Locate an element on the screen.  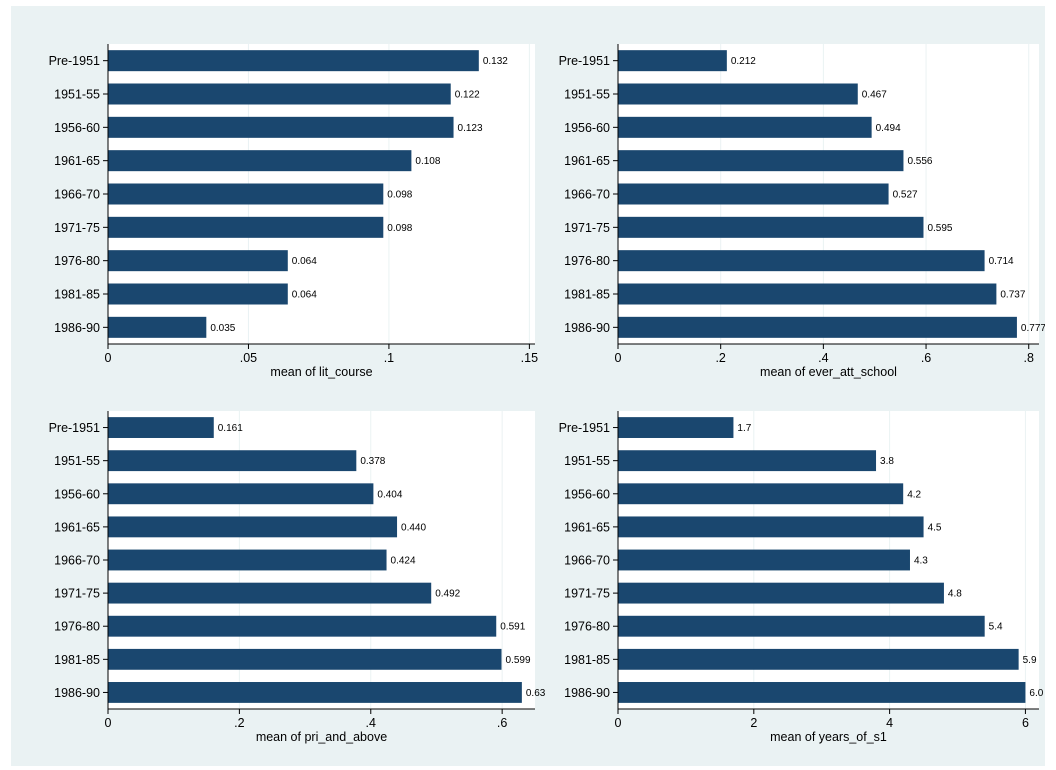
value-label: 0.378 is located at coordinates (372, 461).